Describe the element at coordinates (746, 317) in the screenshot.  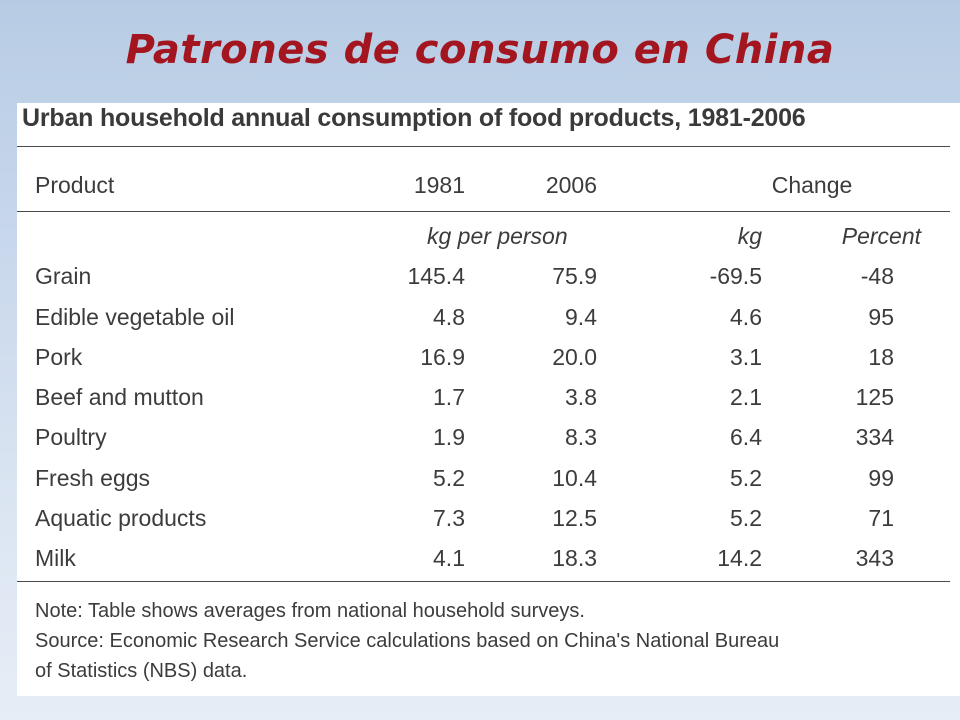
I see `row-change-kg: 4.6` at that location.